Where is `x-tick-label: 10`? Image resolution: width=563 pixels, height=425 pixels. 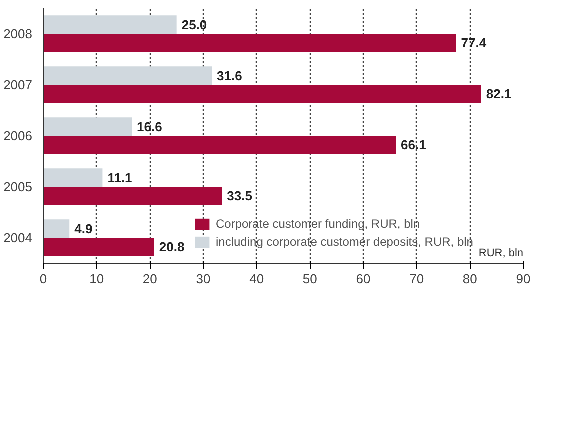 x-tick-label: 10 is located at coordinates (97, 279).